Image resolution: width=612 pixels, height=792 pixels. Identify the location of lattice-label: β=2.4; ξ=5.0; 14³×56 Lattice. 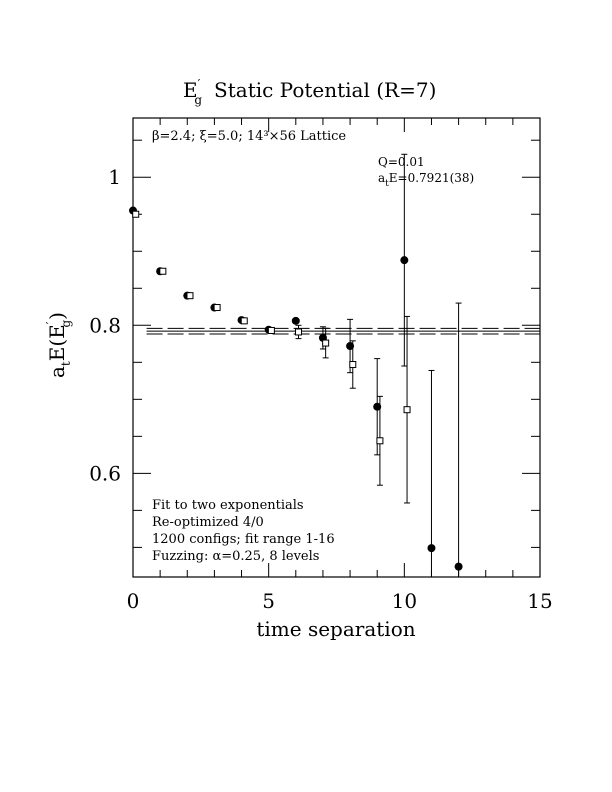
(249, 136).